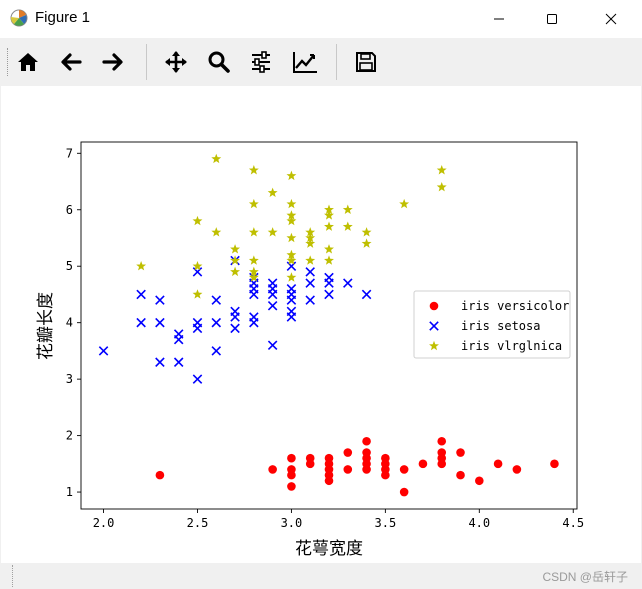 Image resolution: width=642 pixels, height=589 pixels. I want to click on x-tick-label: 2.0, so click(104, 523).